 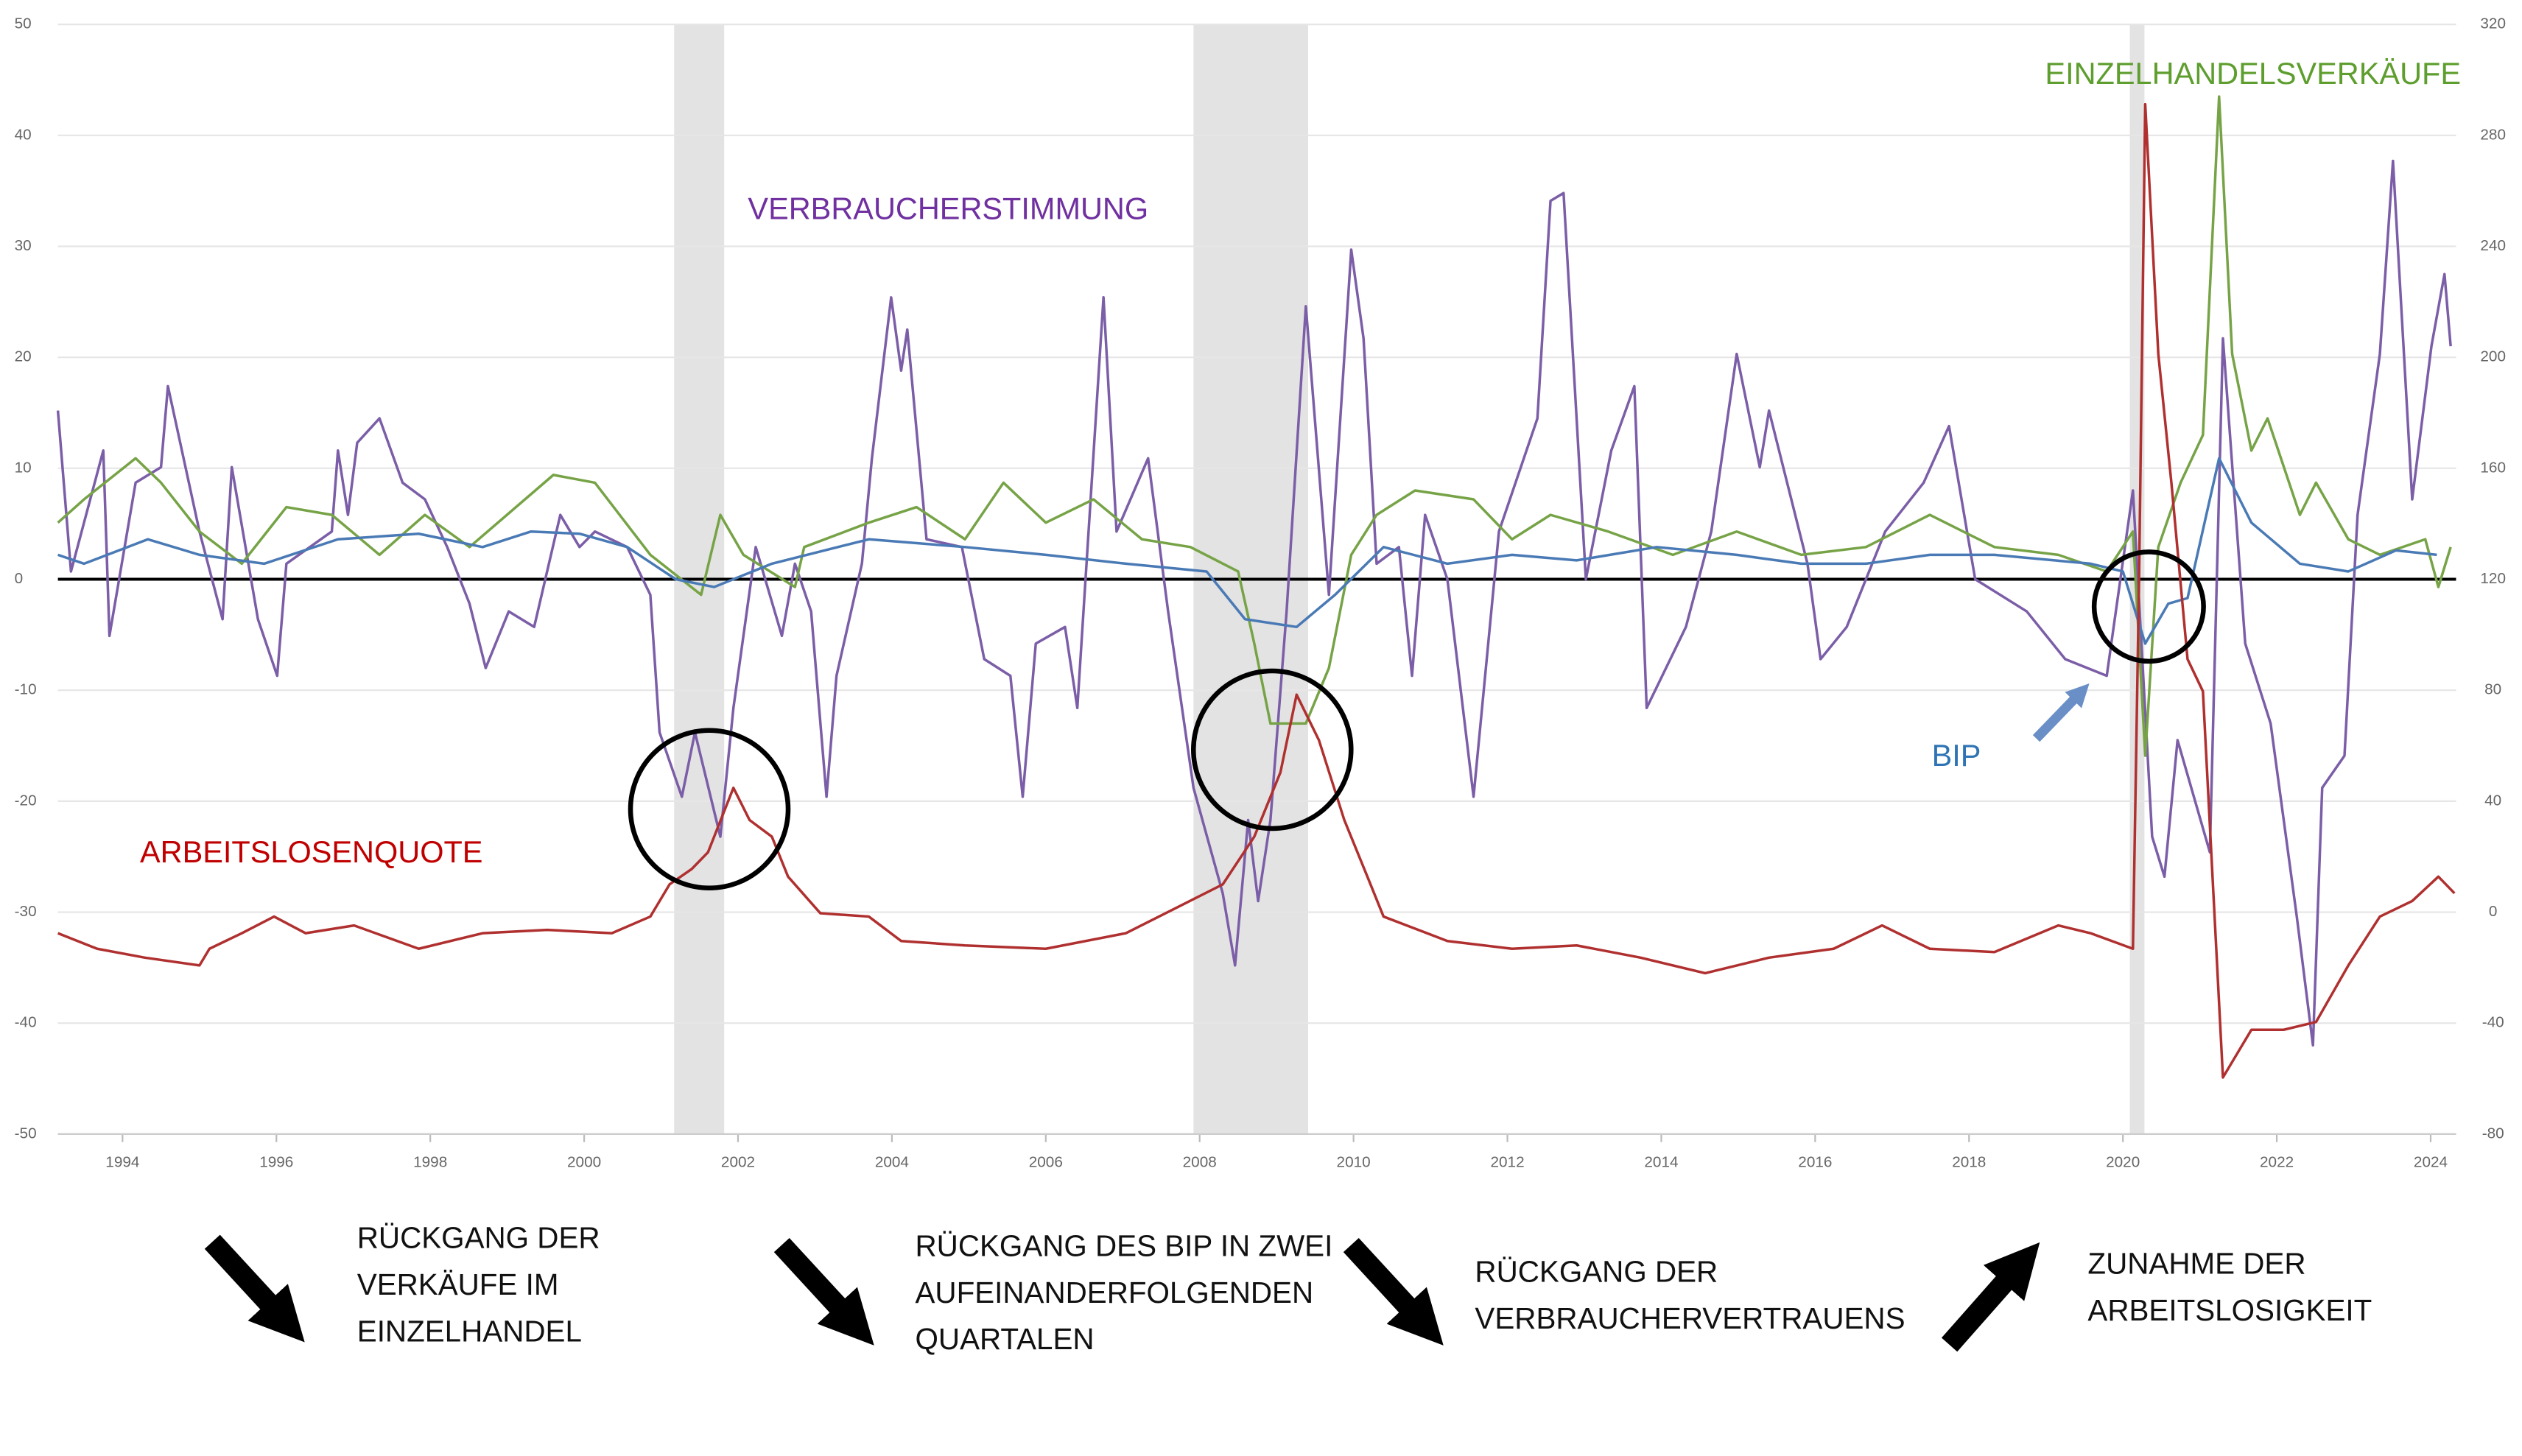 What do you see at coordinates (470, 1331) in the screenshot?
I see `note-text: EINZELHANDEL` at bounding box center [470, 1331].